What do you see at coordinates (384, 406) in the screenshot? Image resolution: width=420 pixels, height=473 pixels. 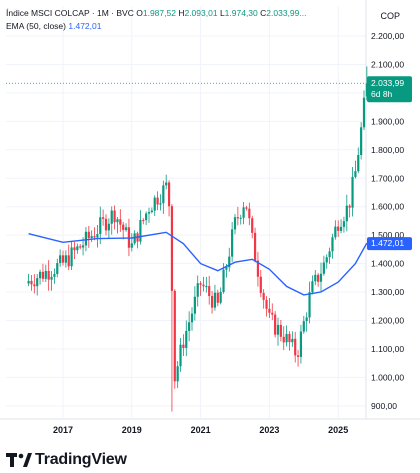 I see `y-tick-label: 900,00` at bounding box center [384, 406].